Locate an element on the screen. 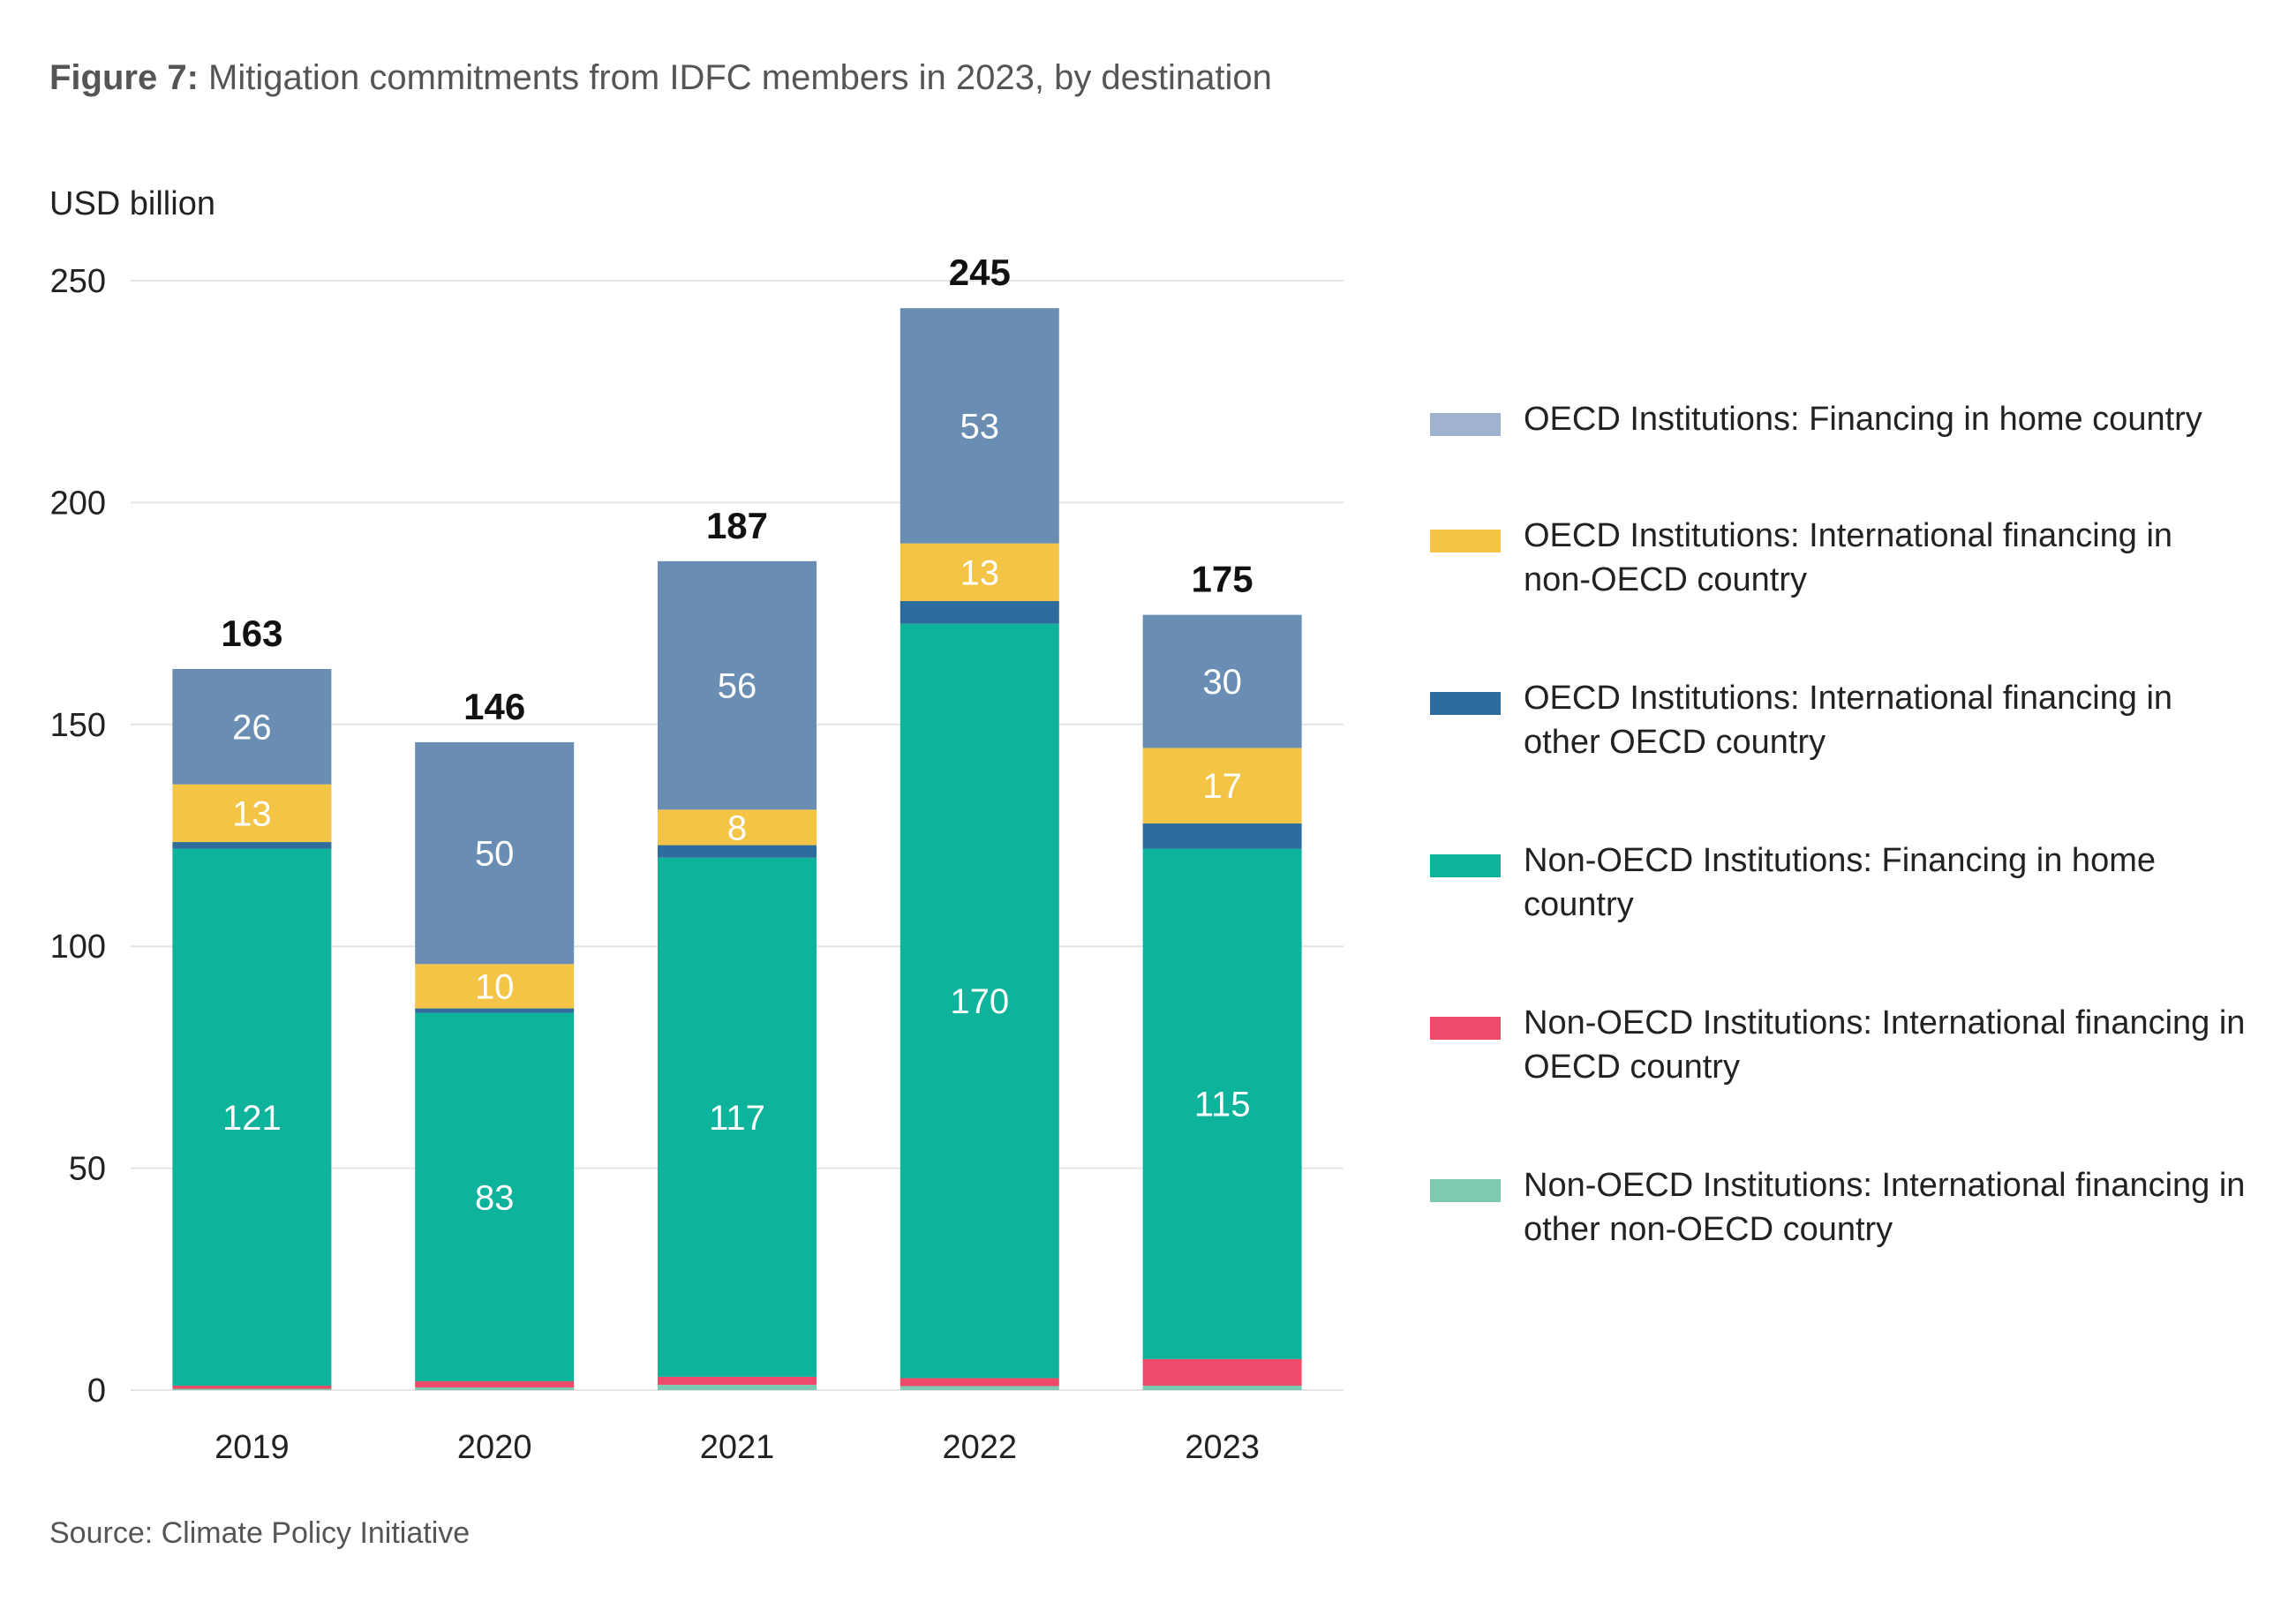  y-tick-label: 0 is located at coordinates (96, 1391).